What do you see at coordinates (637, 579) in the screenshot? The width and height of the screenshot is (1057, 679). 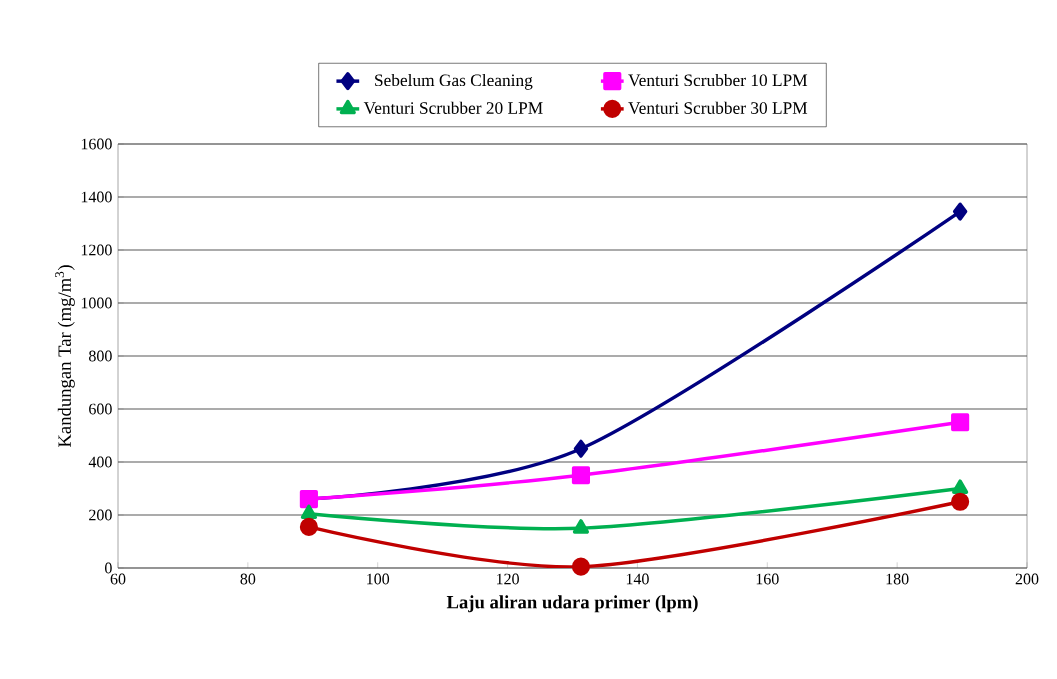 I see `x-tick-label: 140` at bounding box center [637, 579].